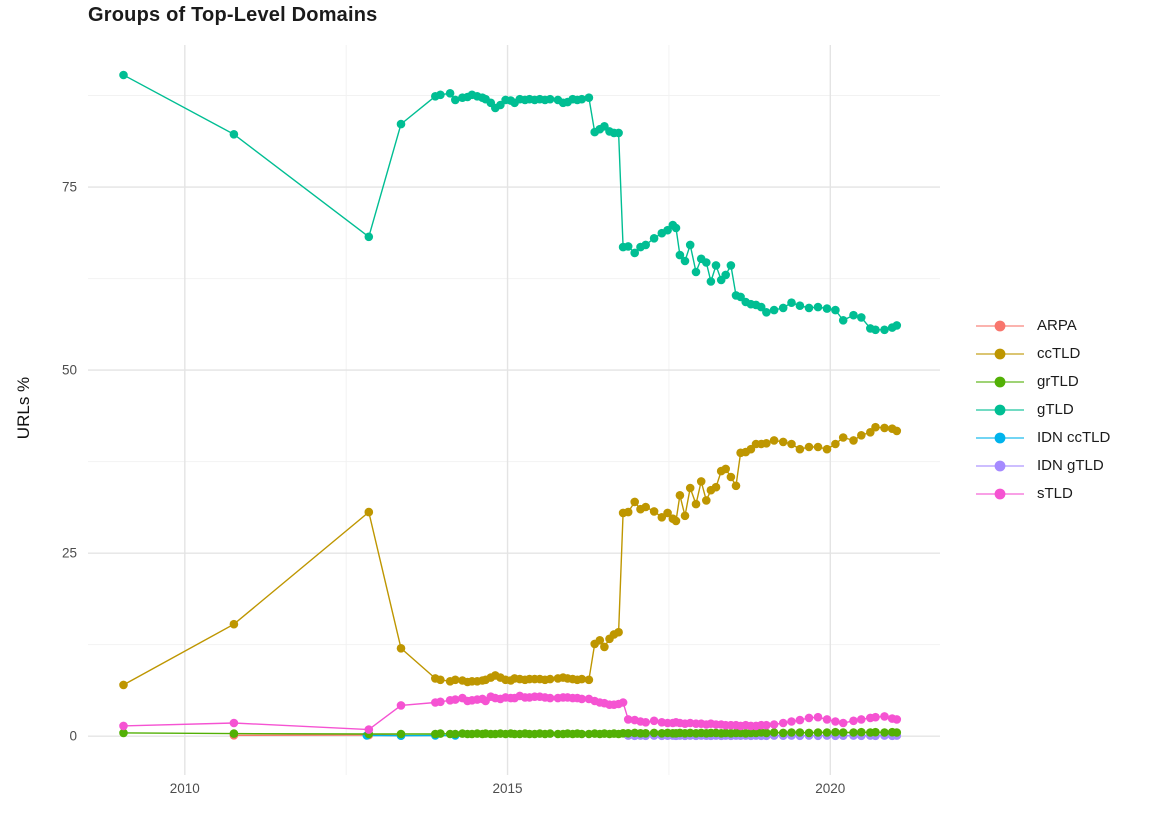 The image size is (1164, 827). What do you see at coordinates (1055, 409) in the screenshot?
I see `legend-label: gTLD` at bounding box center [1055, 409].